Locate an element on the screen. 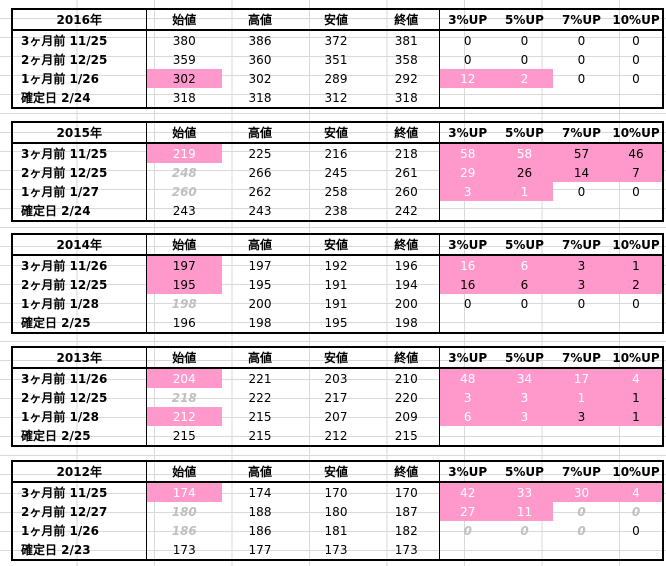  cell-high: 302 is located at coordinates (260, 78).